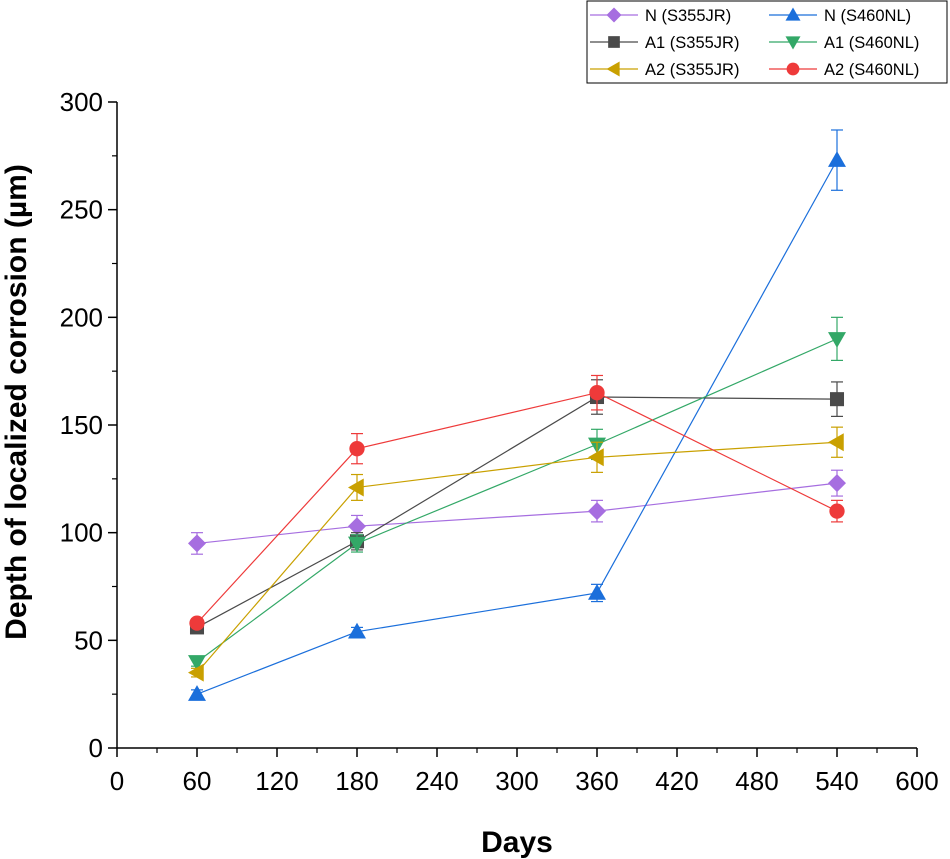 The width and height of the screenshot is (950, 859). What do you see at coordinates (88, 640) in the screenshot?
I see `y-tick-label: 50` at bounding box center [88, 640].